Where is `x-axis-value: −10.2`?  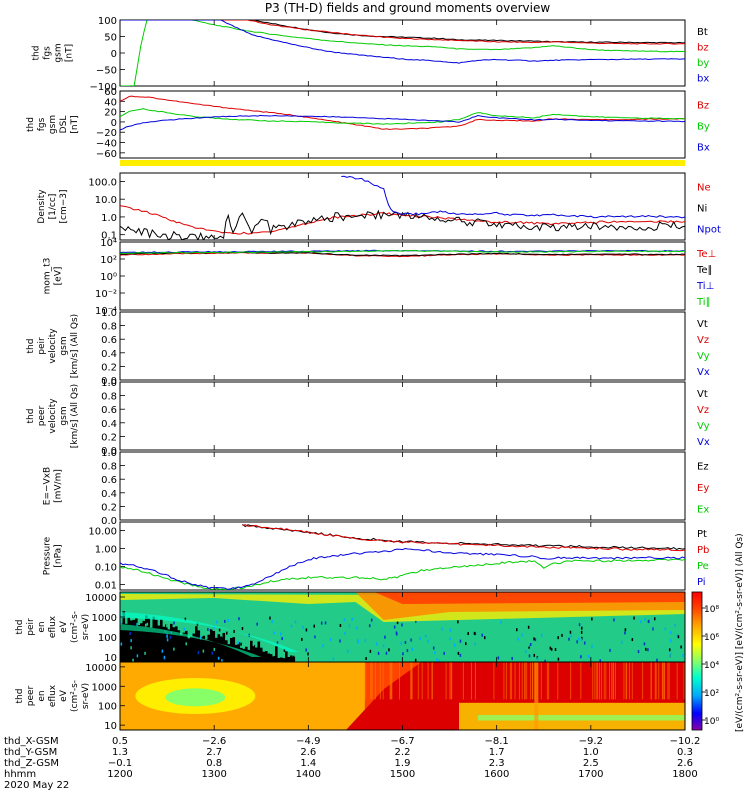
x-axis-value: −10.2 is located at coordinates (685, 741).